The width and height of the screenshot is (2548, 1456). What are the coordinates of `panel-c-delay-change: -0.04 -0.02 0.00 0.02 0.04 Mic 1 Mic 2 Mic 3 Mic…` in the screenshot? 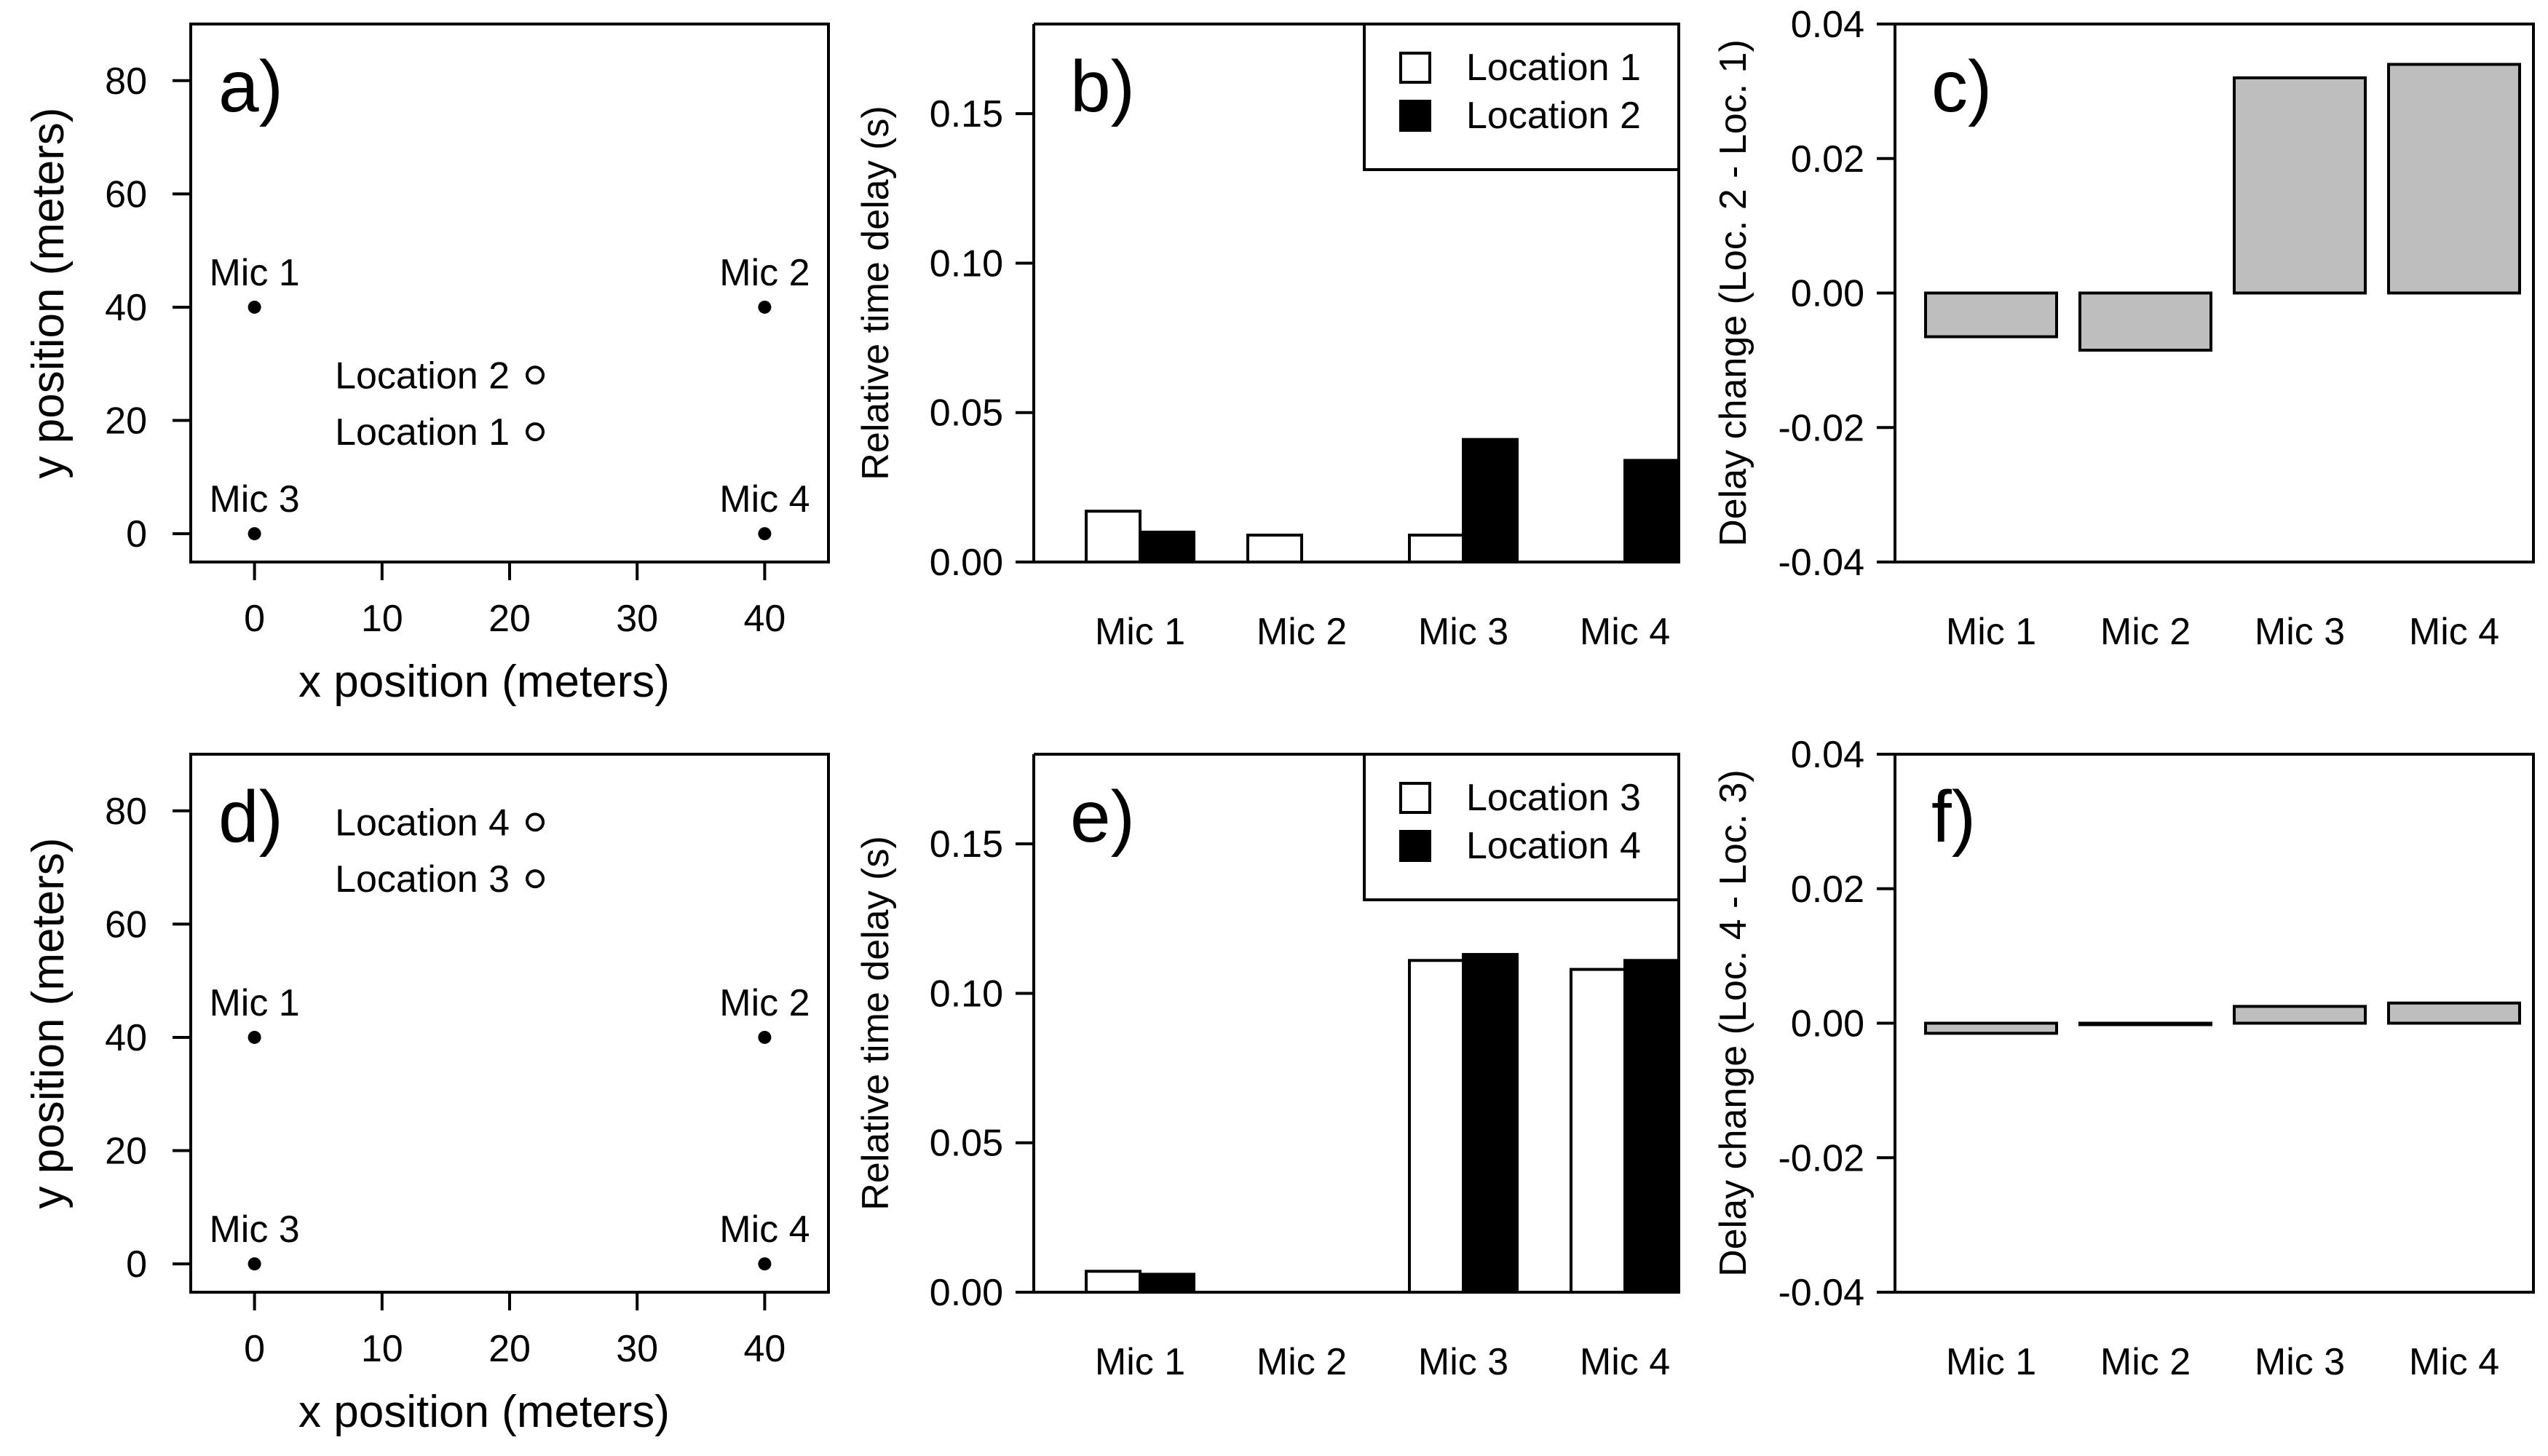 It's located at (2123, 328).